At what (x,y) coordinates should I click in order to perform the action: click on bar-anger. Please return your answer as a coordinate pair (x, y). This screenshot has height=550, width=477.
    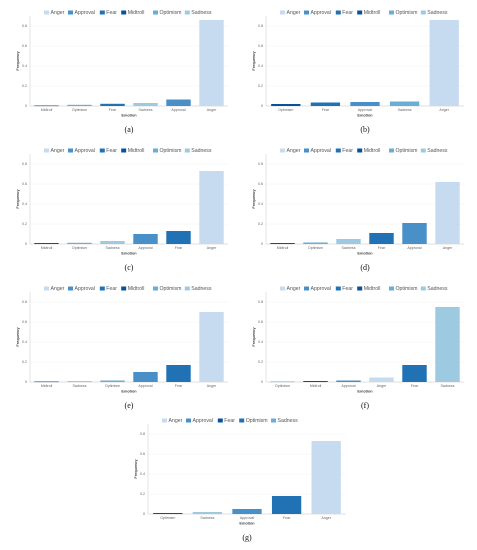
    Looking at the image, I should click on (447, 213).